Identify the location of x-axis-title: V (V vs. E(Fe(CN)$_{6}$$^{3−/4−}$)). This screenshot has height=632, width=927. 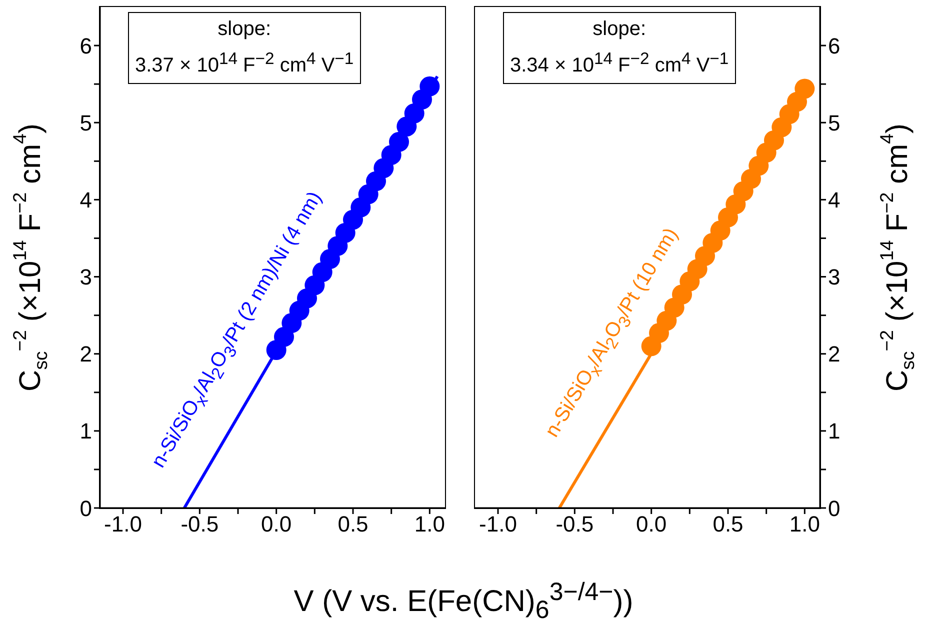
(463, 601).